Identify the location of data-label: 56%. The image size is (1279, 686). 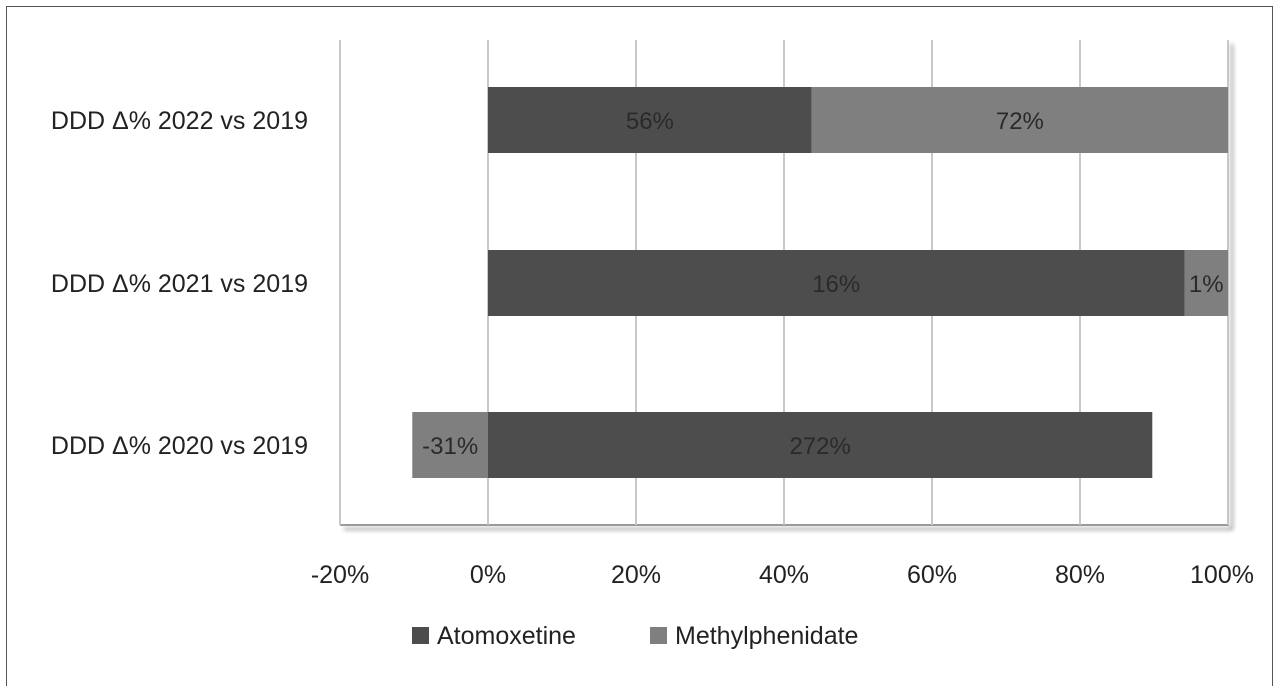
(650, 121).